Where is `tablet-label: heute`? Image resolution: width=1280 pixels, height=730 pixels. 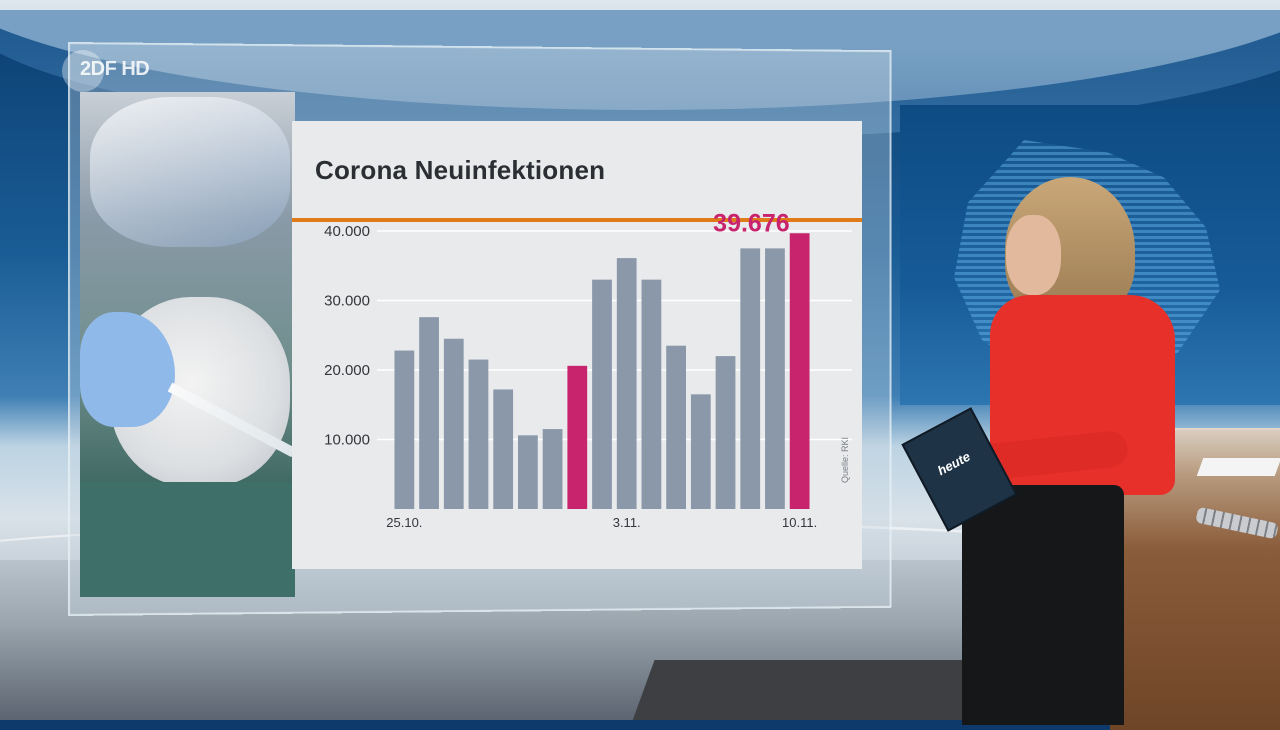 tablet-label: heute is located at coordinates (954, 464).